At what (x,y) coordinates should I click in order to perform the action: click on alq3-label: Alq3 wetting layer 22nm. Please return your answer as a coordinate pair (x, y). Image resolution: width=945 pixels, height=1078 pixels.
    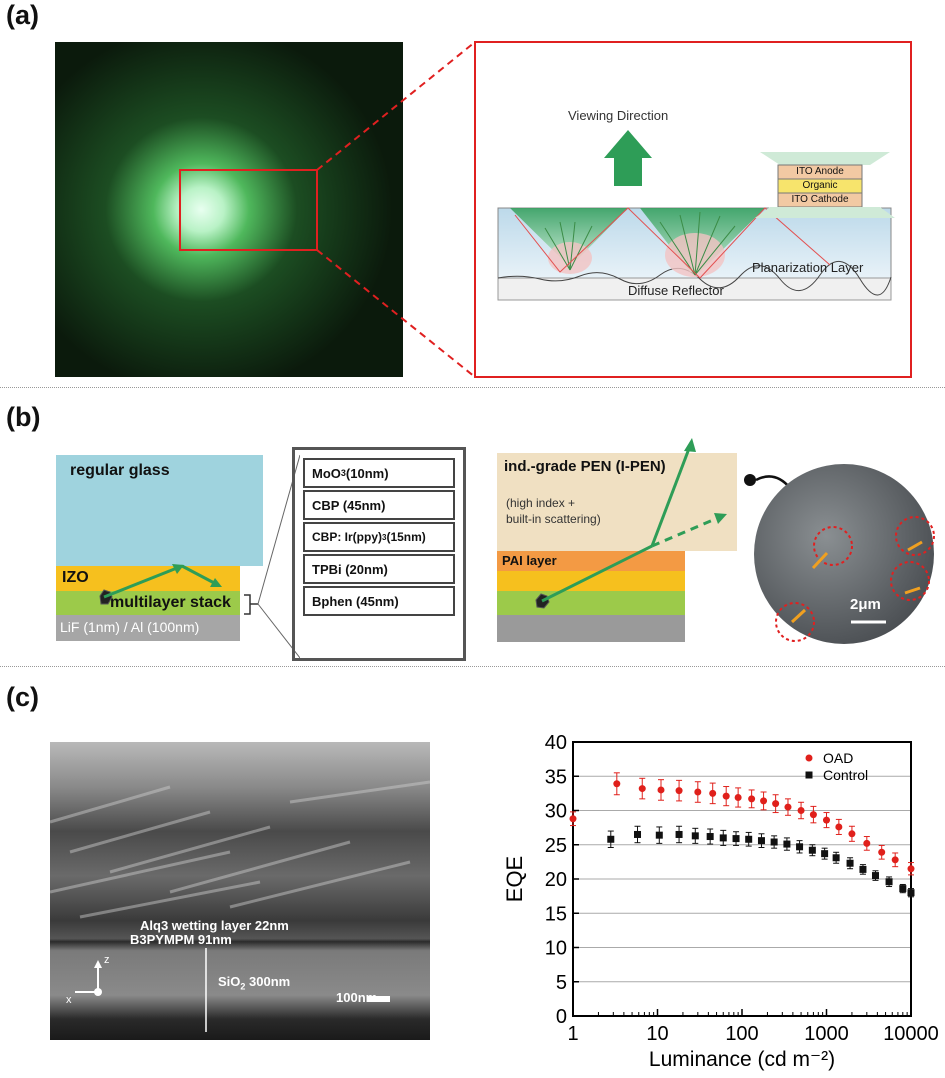
    Looking at the image, I should click on (214, 925).